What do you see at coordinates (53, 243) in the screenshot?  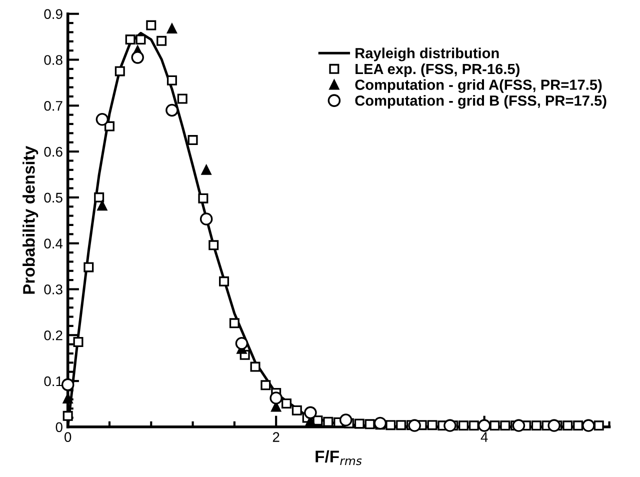 I see `y-tick-label: 0.4` at bounding box center [53, 243].